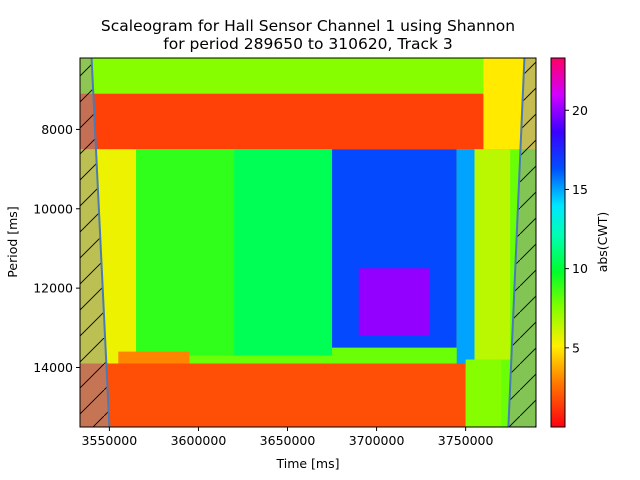 The image size is (640, 480). I want to click on coi-right-boundary, so click(516, 242).